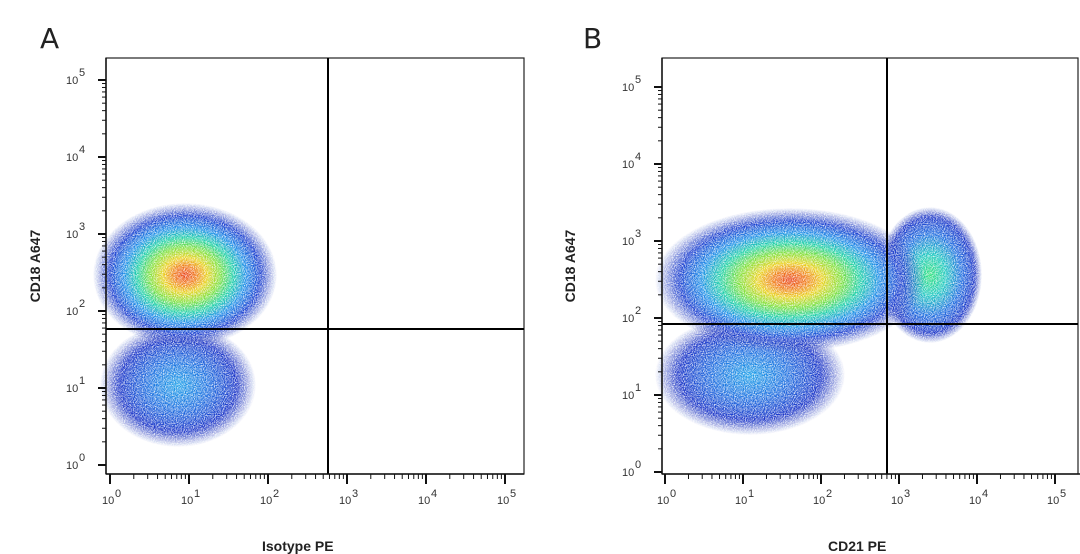  What do you see at coordinates (818, 321) in the screenshot?
I see `panel-b-density` at bounding box center [818, 321].